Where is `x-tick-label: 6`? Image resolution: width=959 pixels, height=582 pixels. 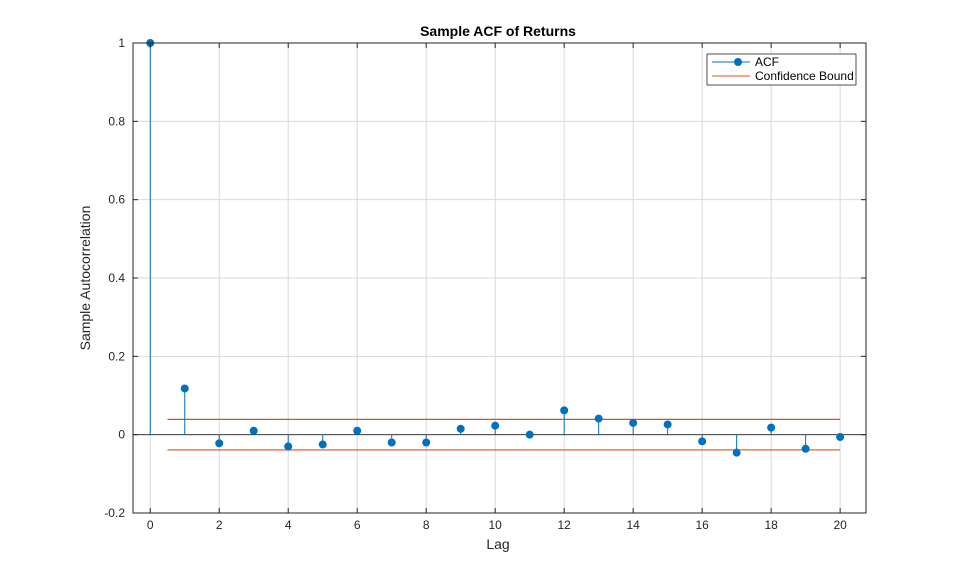 x-tick-label: 6 is located at coordinates (357, 525).